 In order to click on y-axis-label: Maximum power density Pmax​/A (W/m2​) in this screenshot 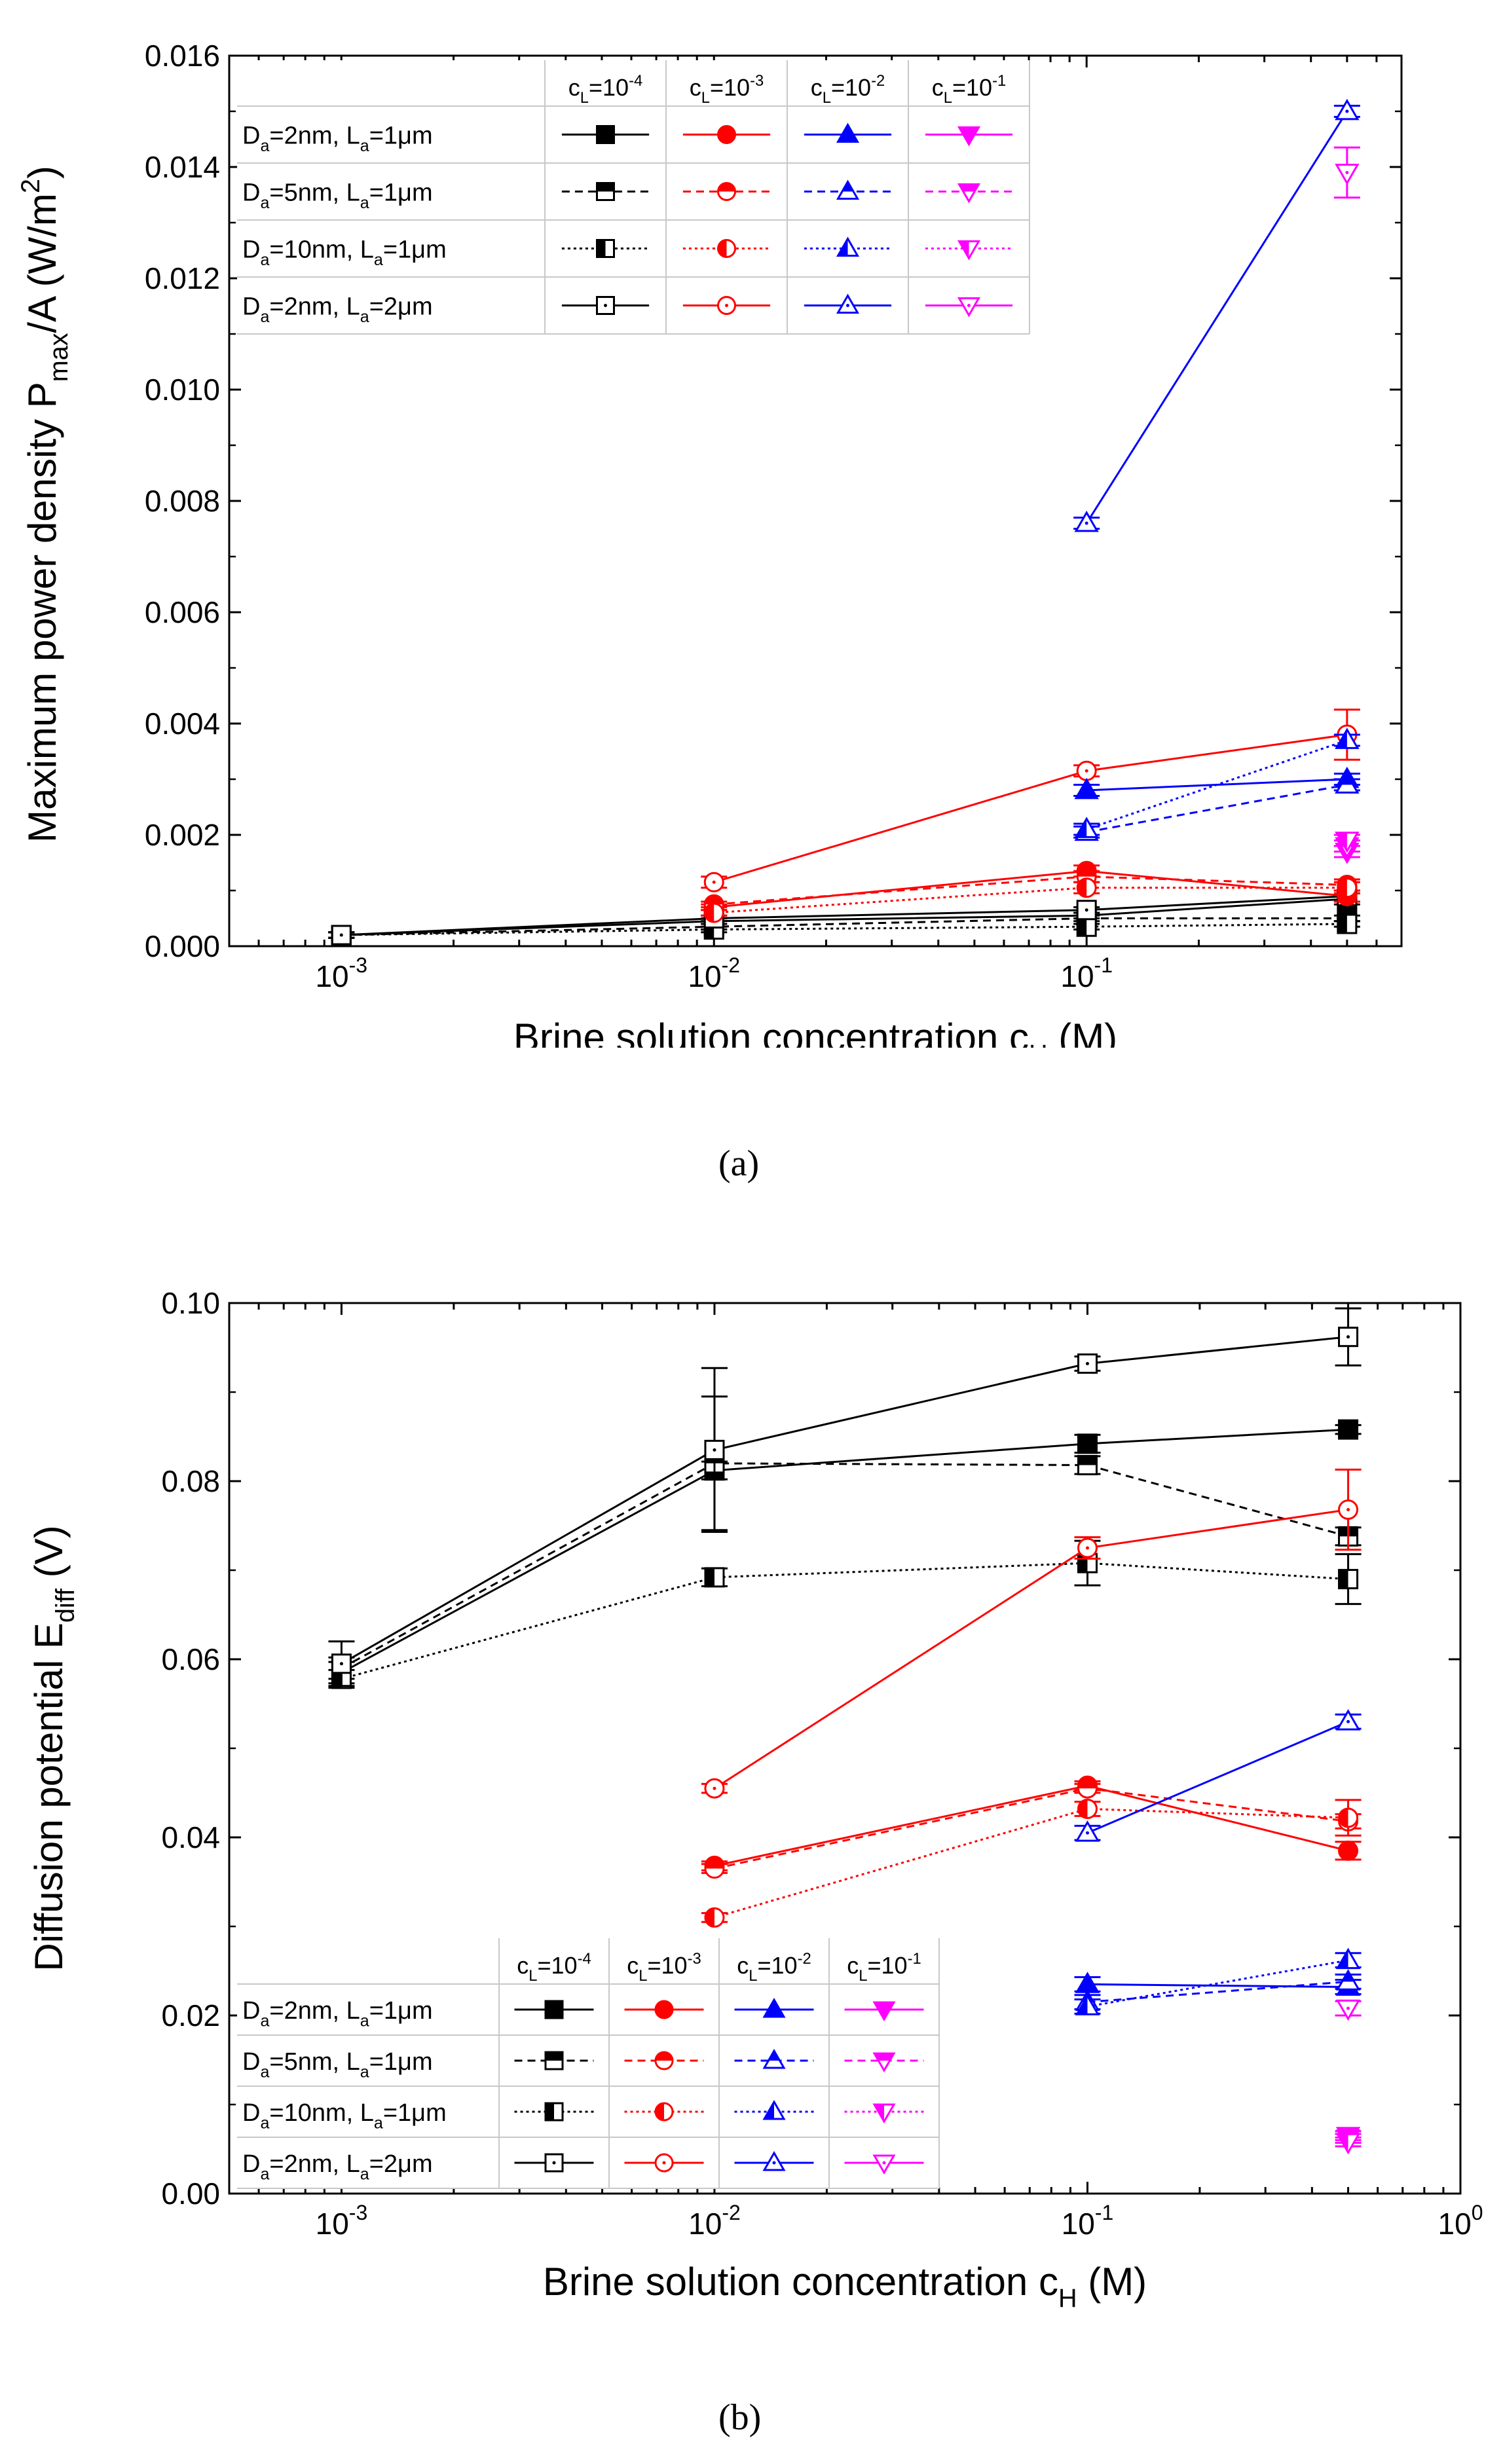, I will do `click(44, 504)`.